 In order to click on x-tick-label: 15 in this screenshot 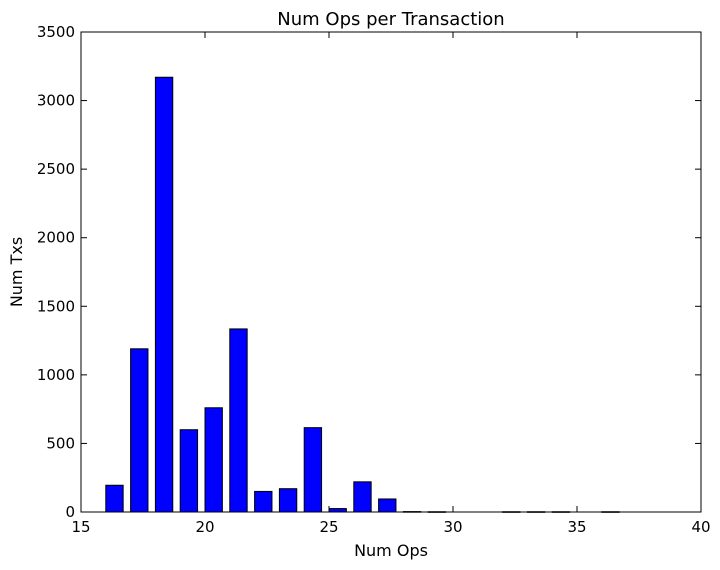, I will do `click(80, 527)`.